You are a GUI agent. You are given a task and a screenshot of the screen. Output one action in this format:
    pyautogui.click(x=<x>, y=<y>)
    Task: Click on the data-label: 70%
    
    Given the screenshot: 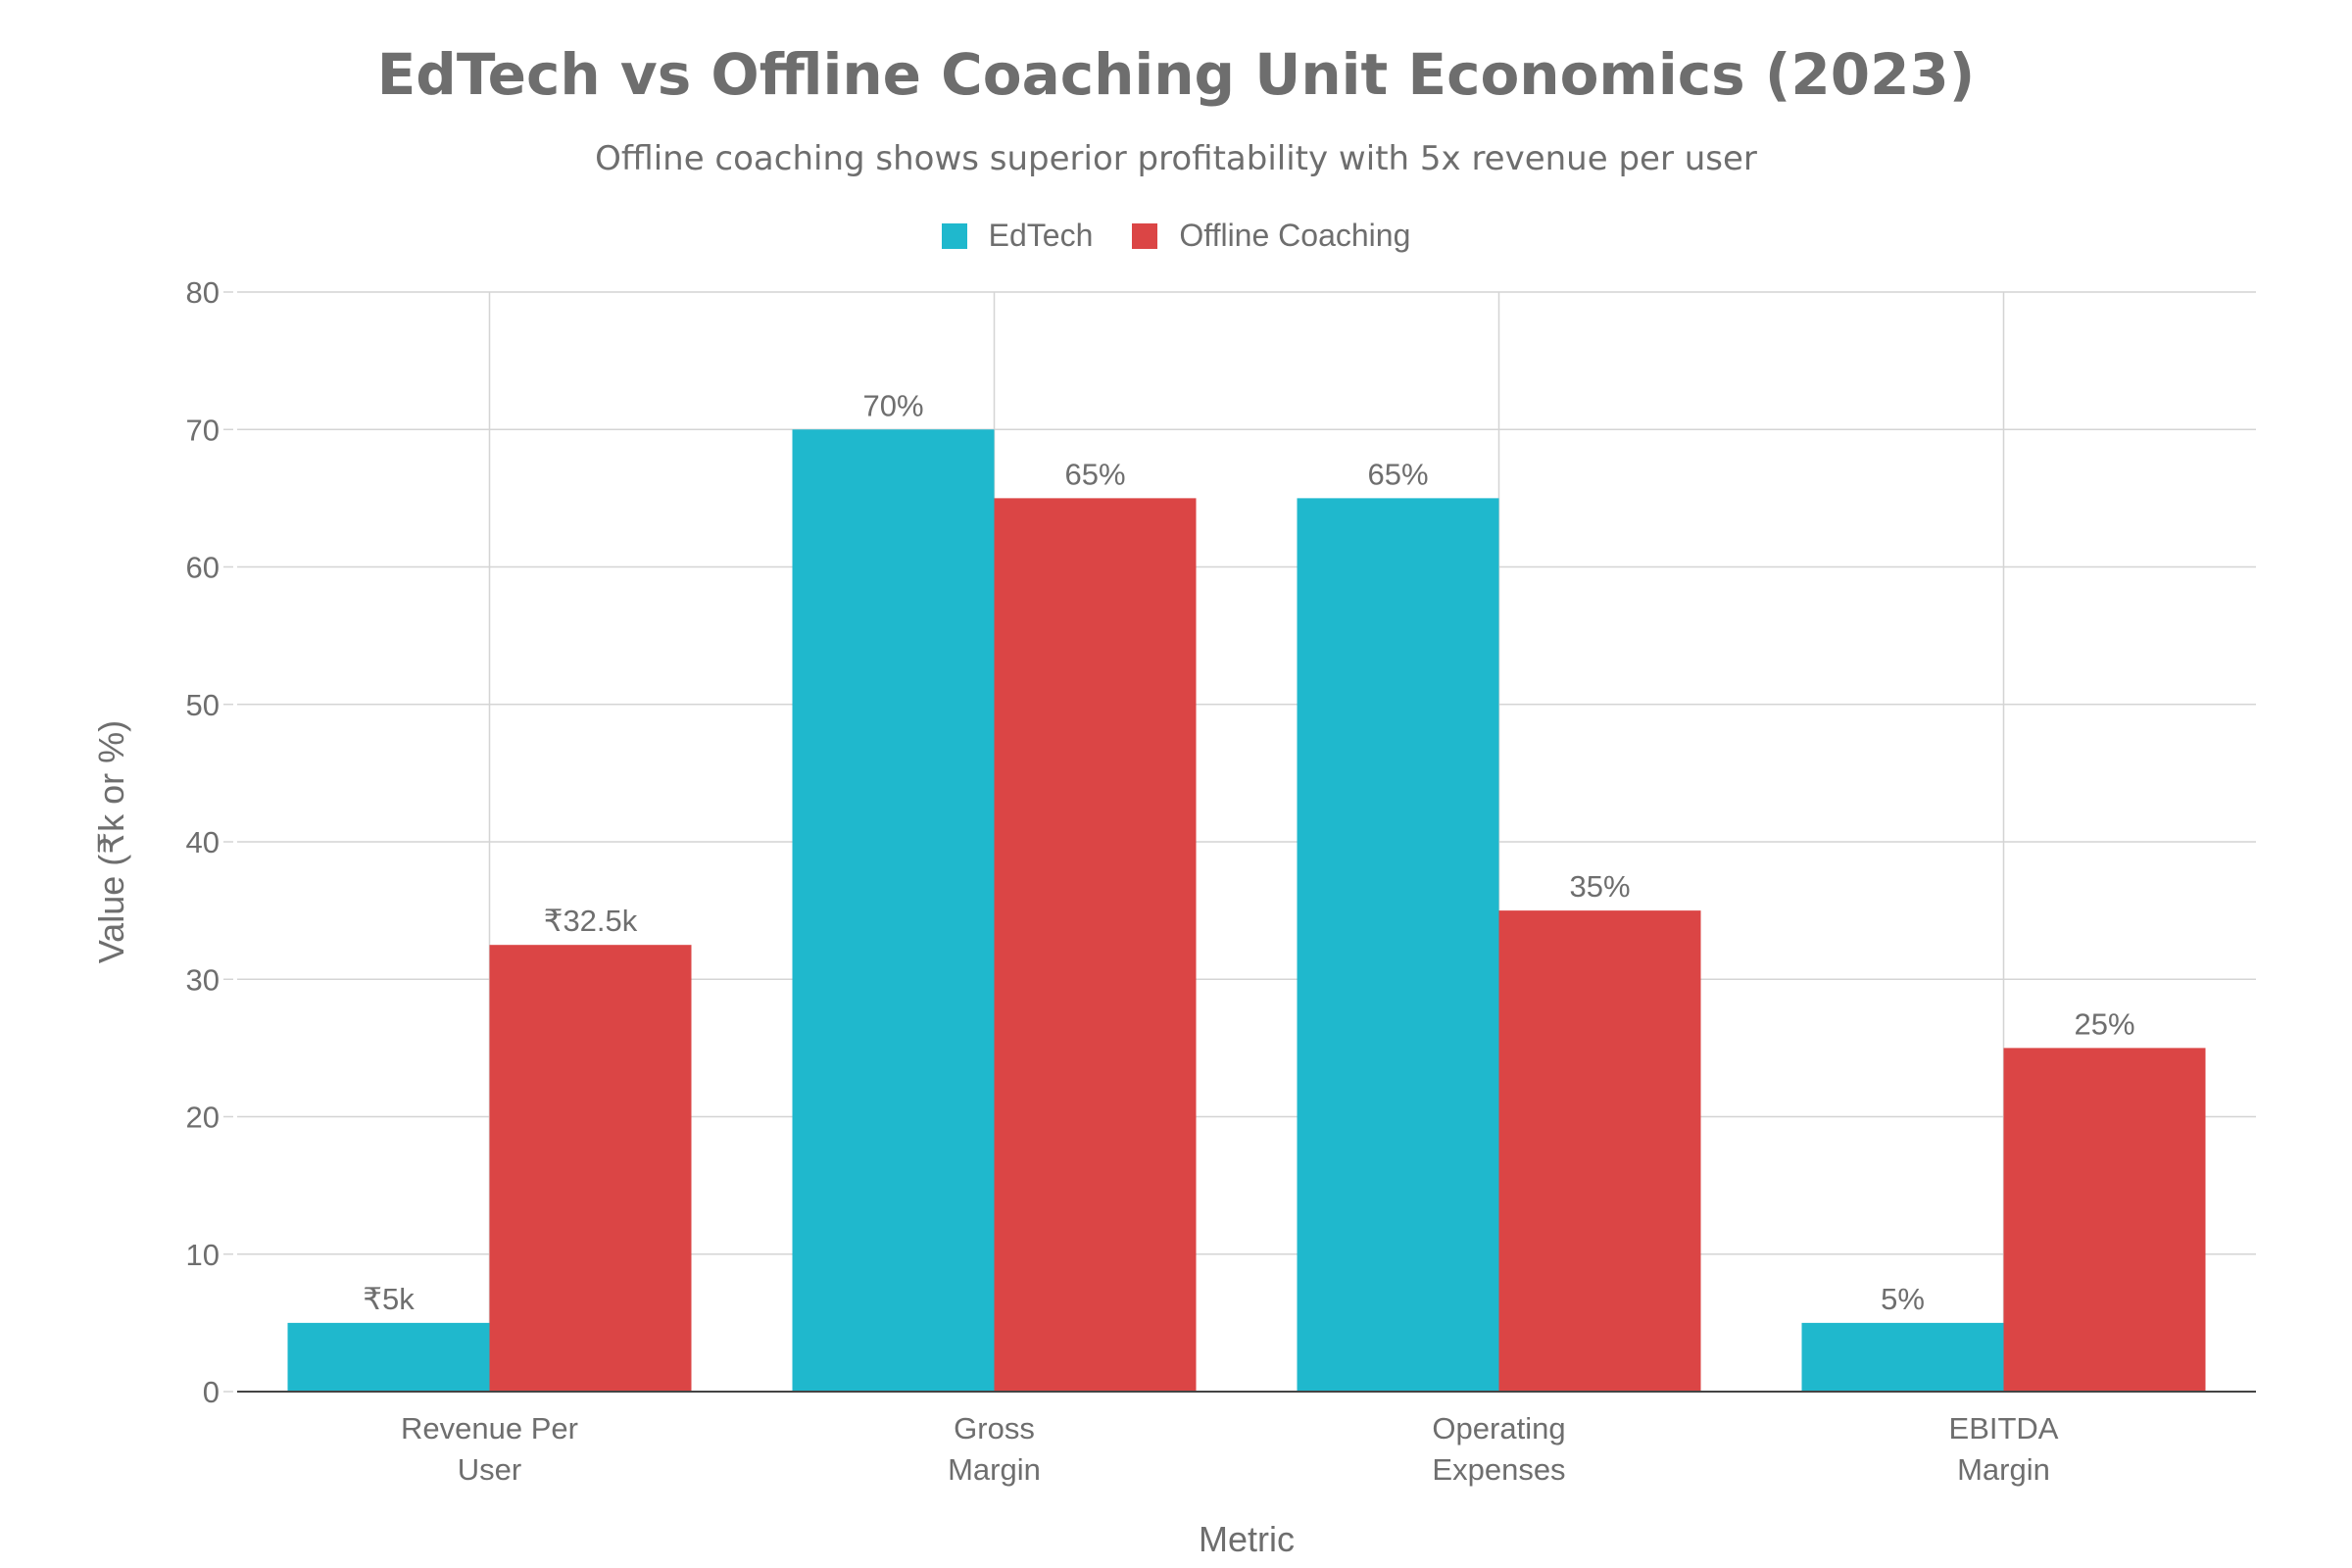 What is the action you would take?
    pyautogui.click(x=892, y=405)
    